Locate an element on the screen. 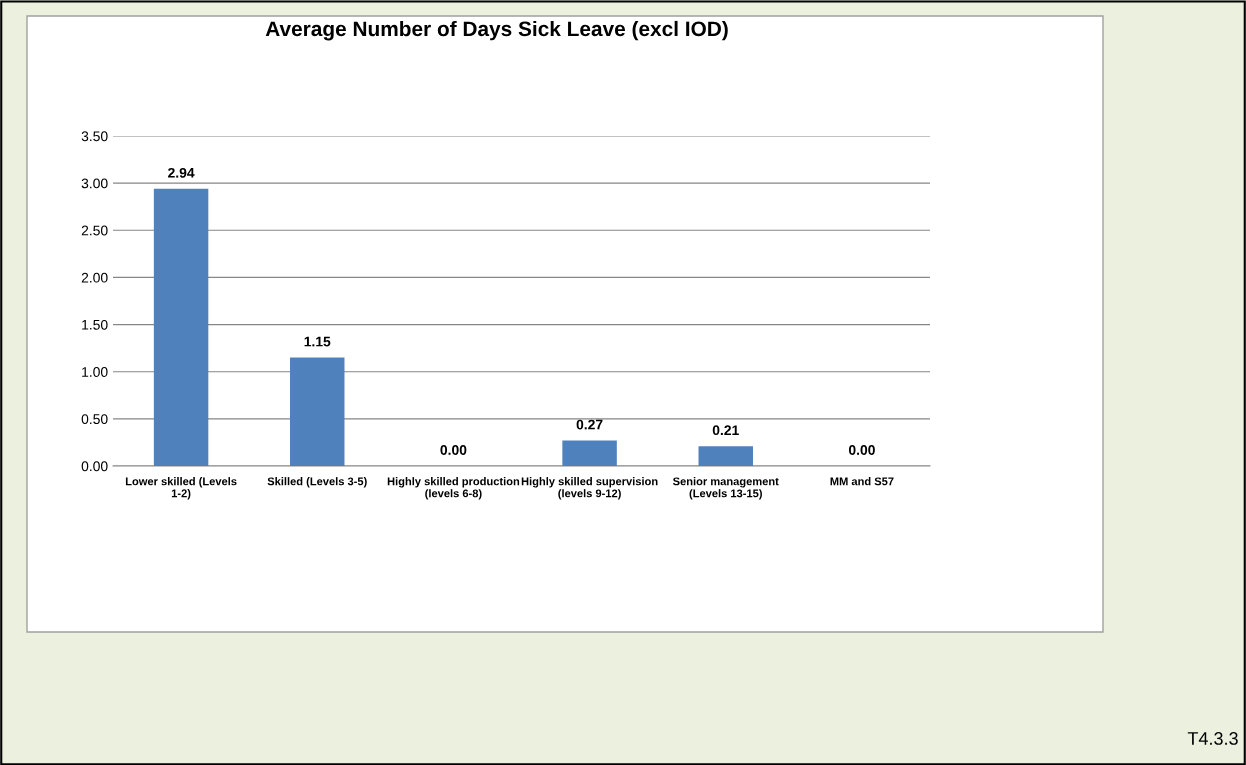 This screenshot has width=1246, height=765. y-tick-label: 2.00 is located at coordinates (94, 277).